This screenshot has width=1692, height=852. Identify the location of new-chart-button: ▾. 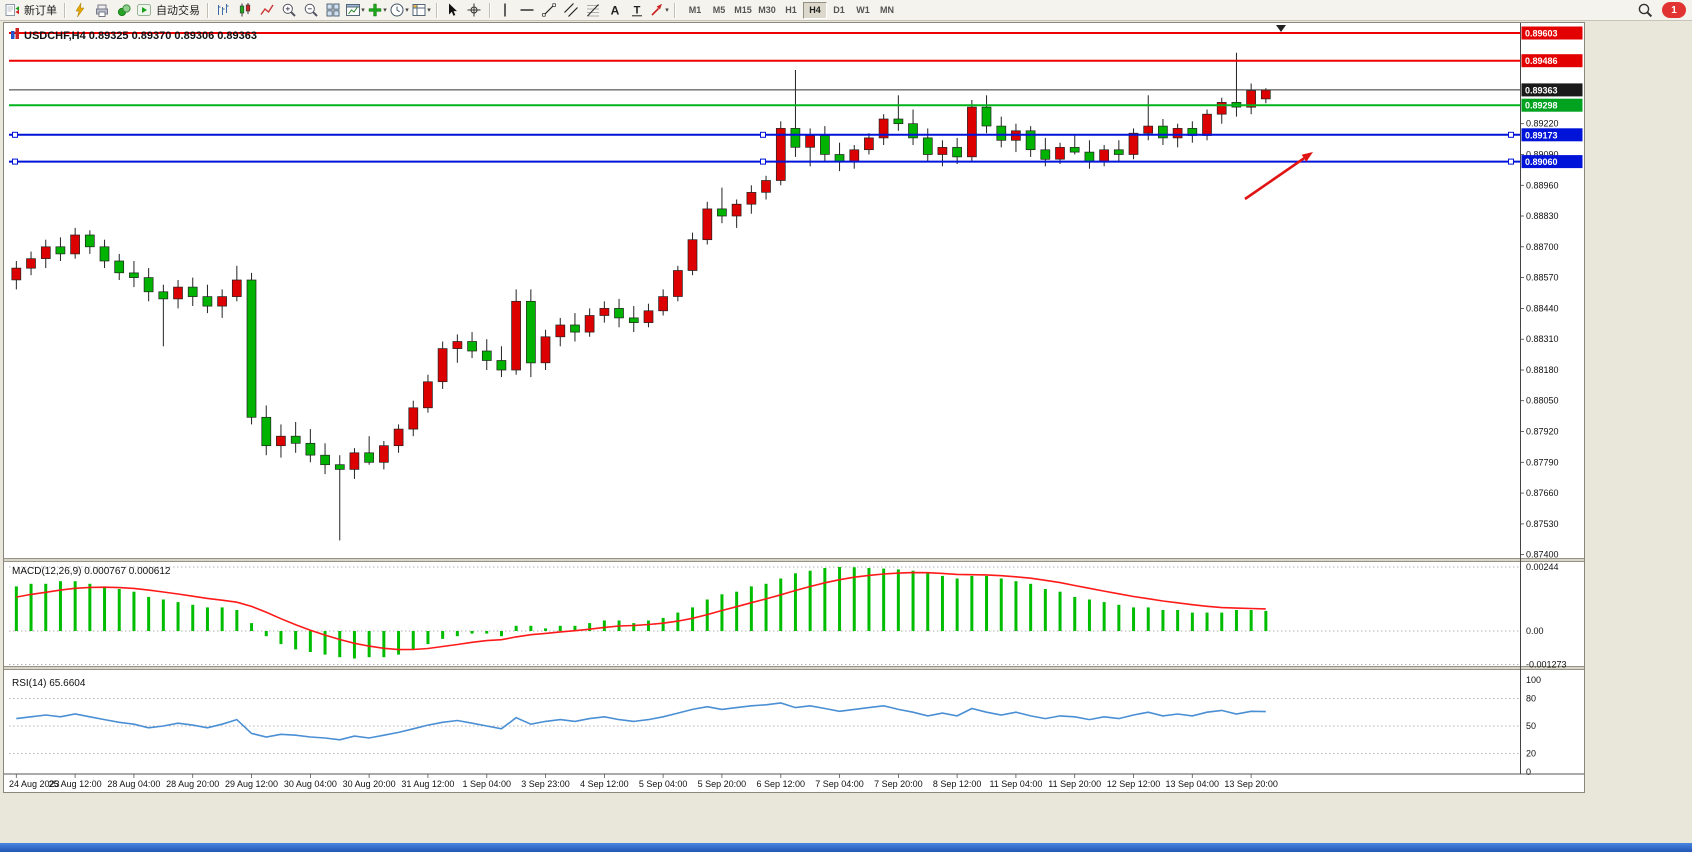
(355, 10).